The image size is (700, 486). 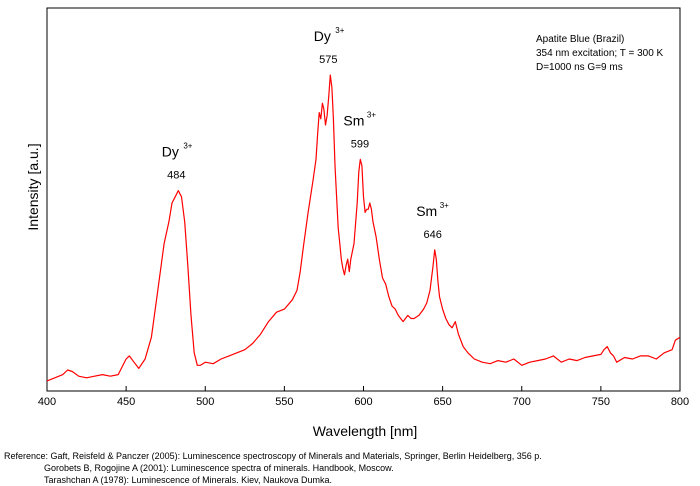 I want to click on info-line: D=1000 ns G=9 ms, so click(x=579, y=67).